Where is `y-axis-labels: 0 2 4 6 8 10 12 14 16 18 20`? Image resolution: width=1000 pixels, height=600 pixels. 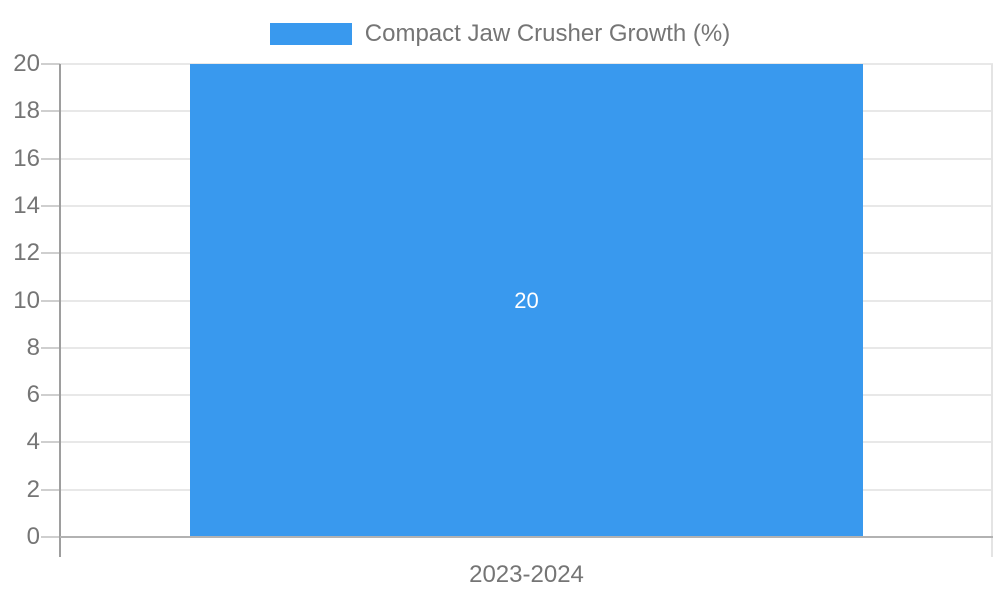
y-axis-labels: 0 2 4 6 8 10 12 14 16 18 20 is located at coordinates (20, 300).